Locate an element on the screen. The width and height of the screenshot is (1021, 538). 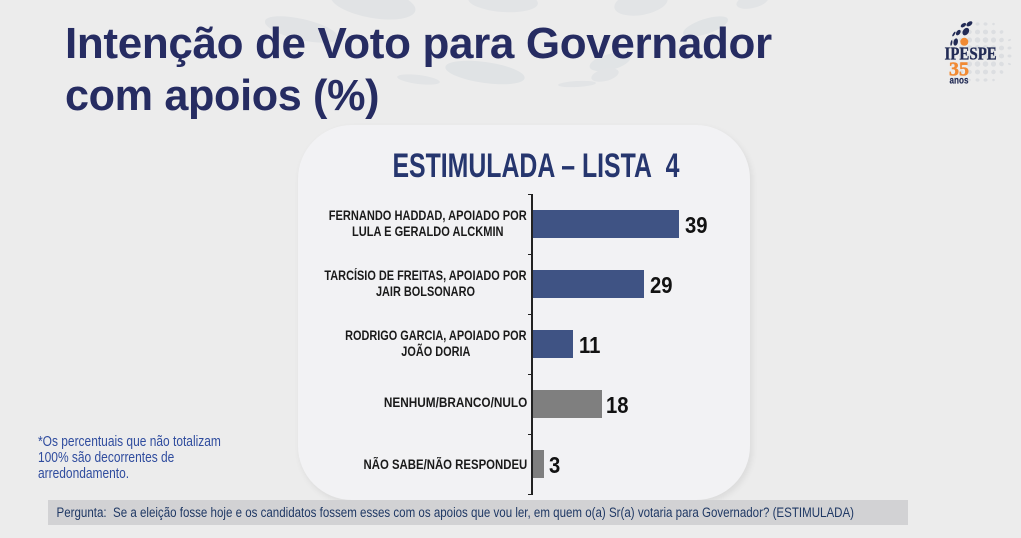
svg-text: IPESPE is located at coordinates (971, 53).